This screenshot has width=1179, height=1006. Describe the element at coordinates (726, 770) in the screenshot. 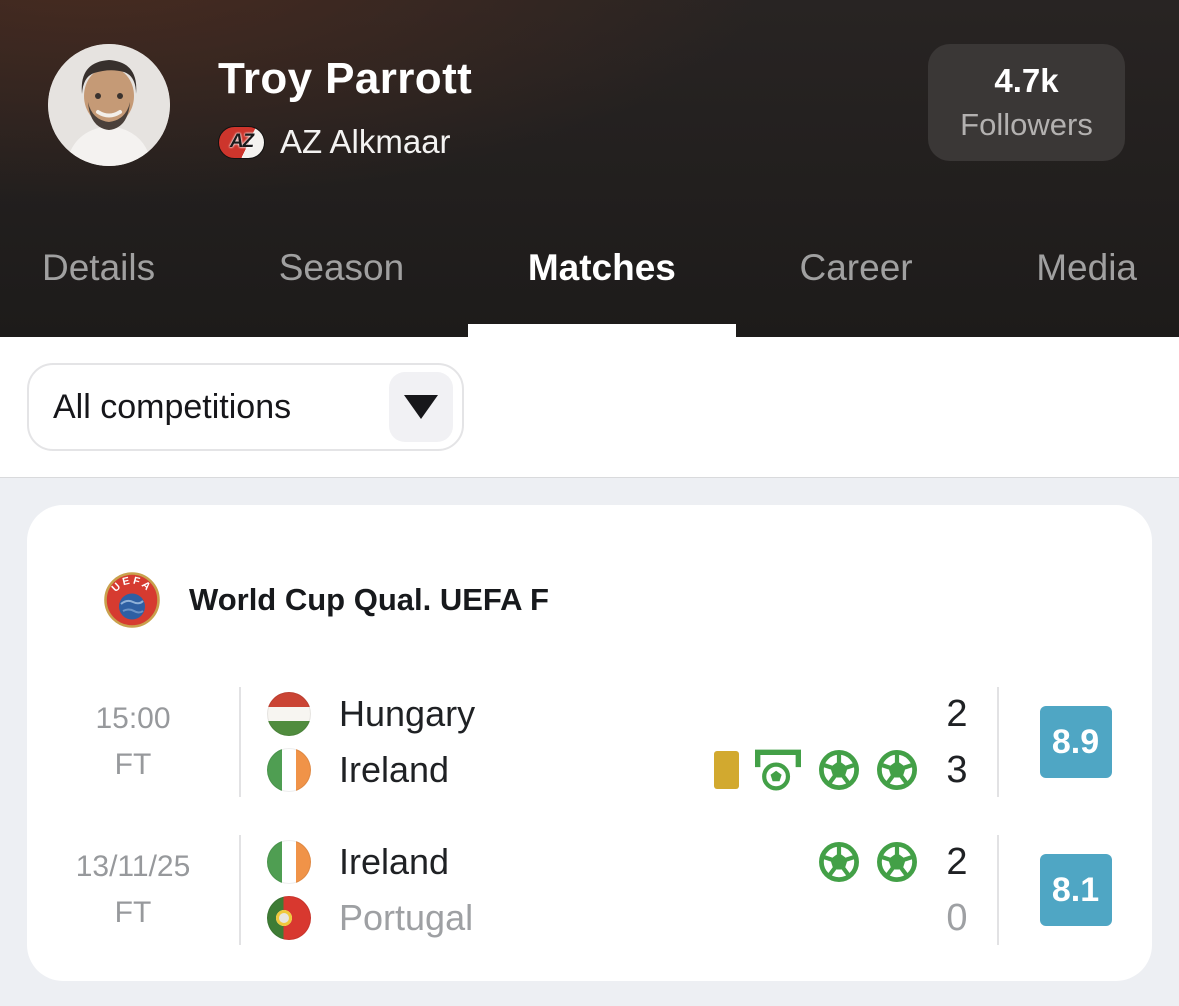

I see `yellow-card-icon` at that location.